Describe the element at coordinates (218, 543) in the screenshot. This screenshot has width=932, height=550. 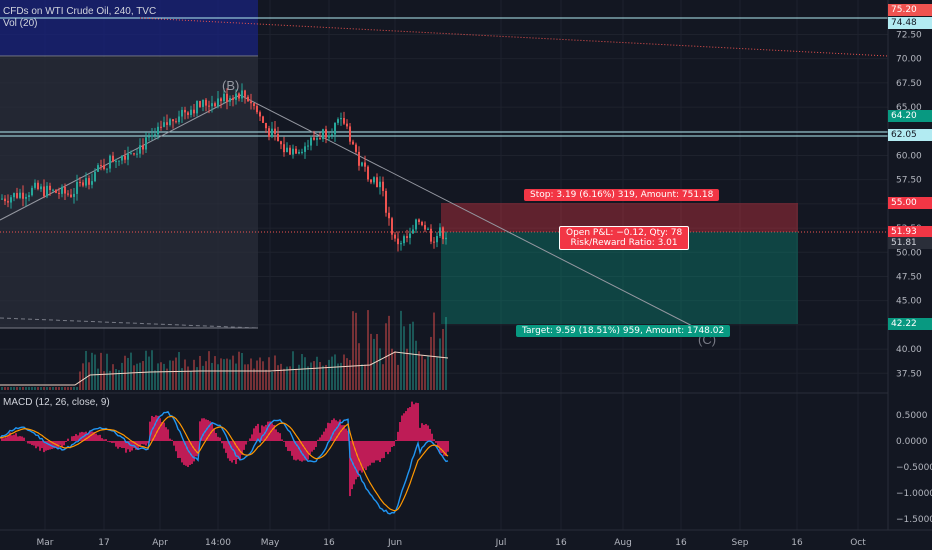
I see `time-tick-label: 14:00` at that location.